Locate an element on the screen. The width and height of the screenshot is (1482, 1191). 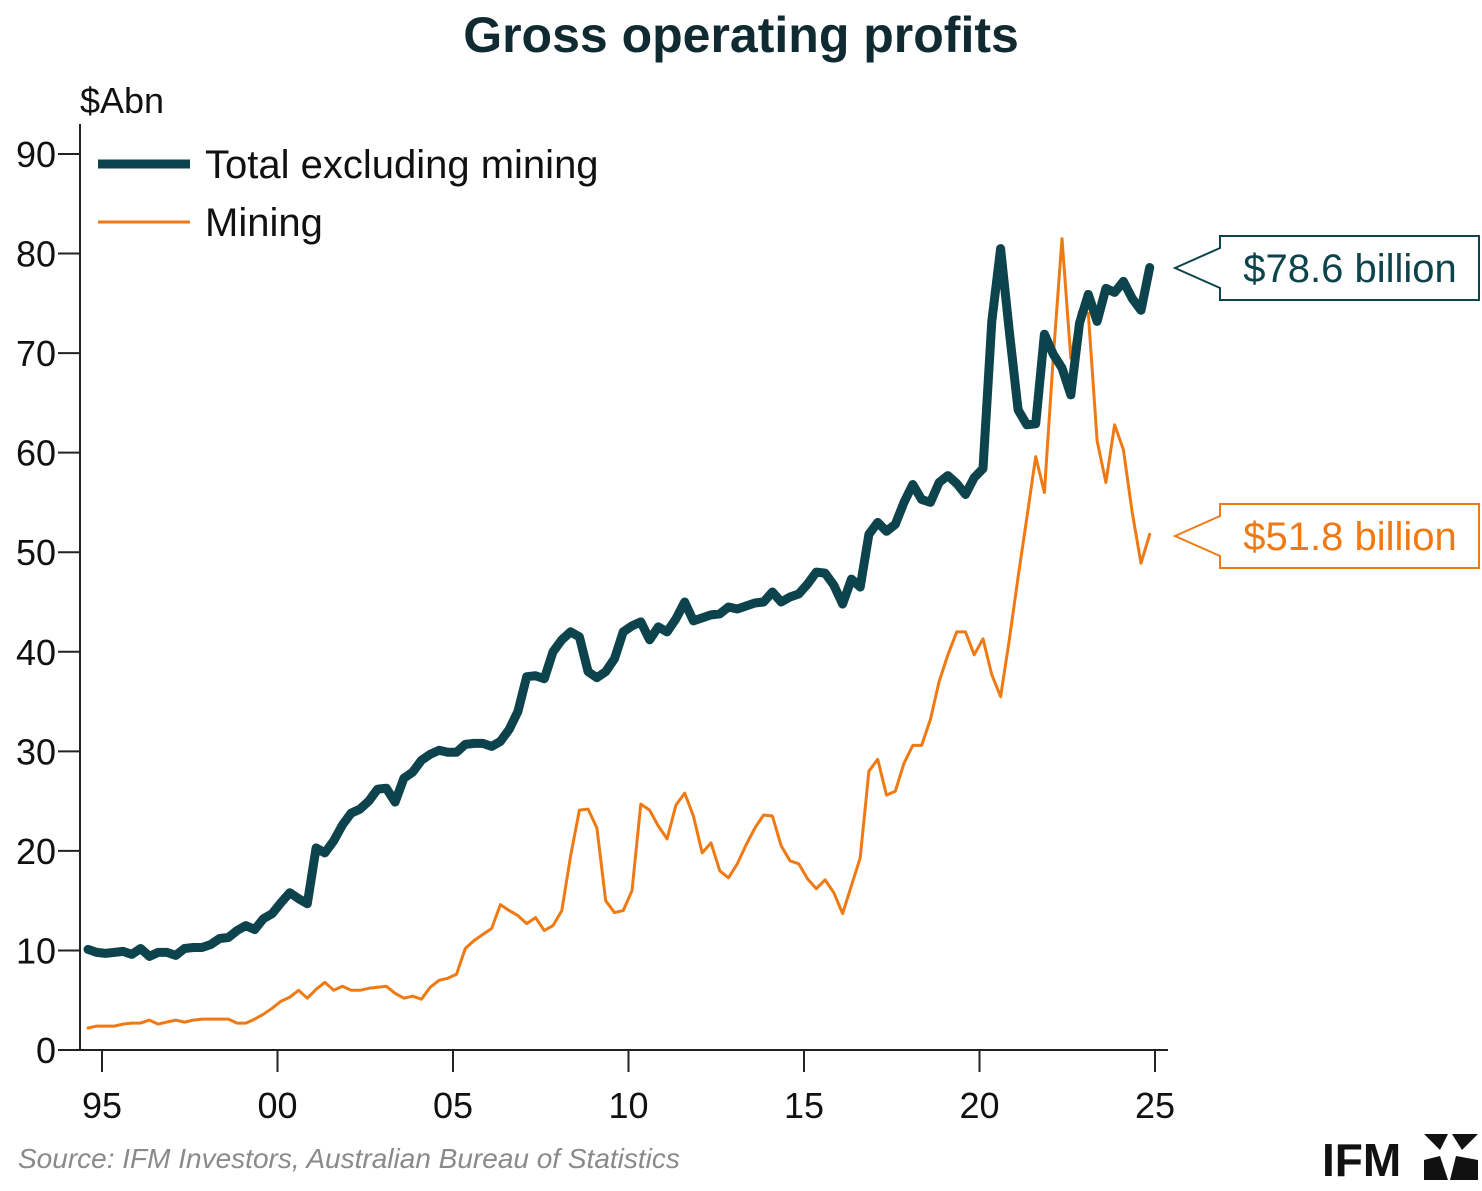
x-tick-label: 05 is located at coordinates (453, 1105).